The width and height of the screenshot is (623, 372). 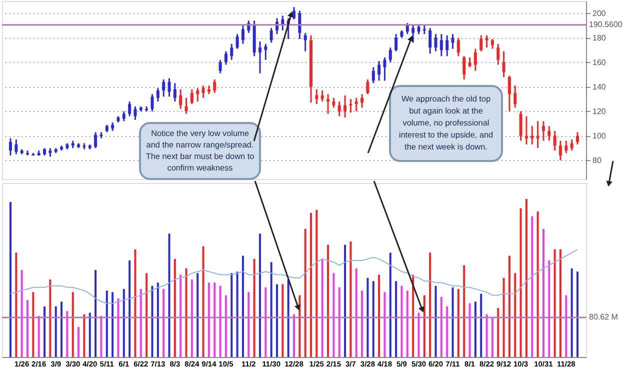 What do you see at coordinates (599, 13) in the screenshot?
I see `y-tick-label: 200` at bounding box center [599, 13].